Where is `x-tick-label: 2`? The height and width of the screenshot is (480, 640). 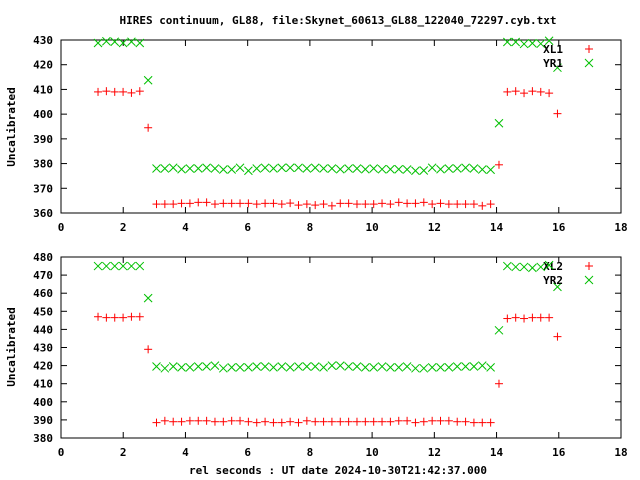
x-tick-label: 2 is located at coordinates (123, 227).